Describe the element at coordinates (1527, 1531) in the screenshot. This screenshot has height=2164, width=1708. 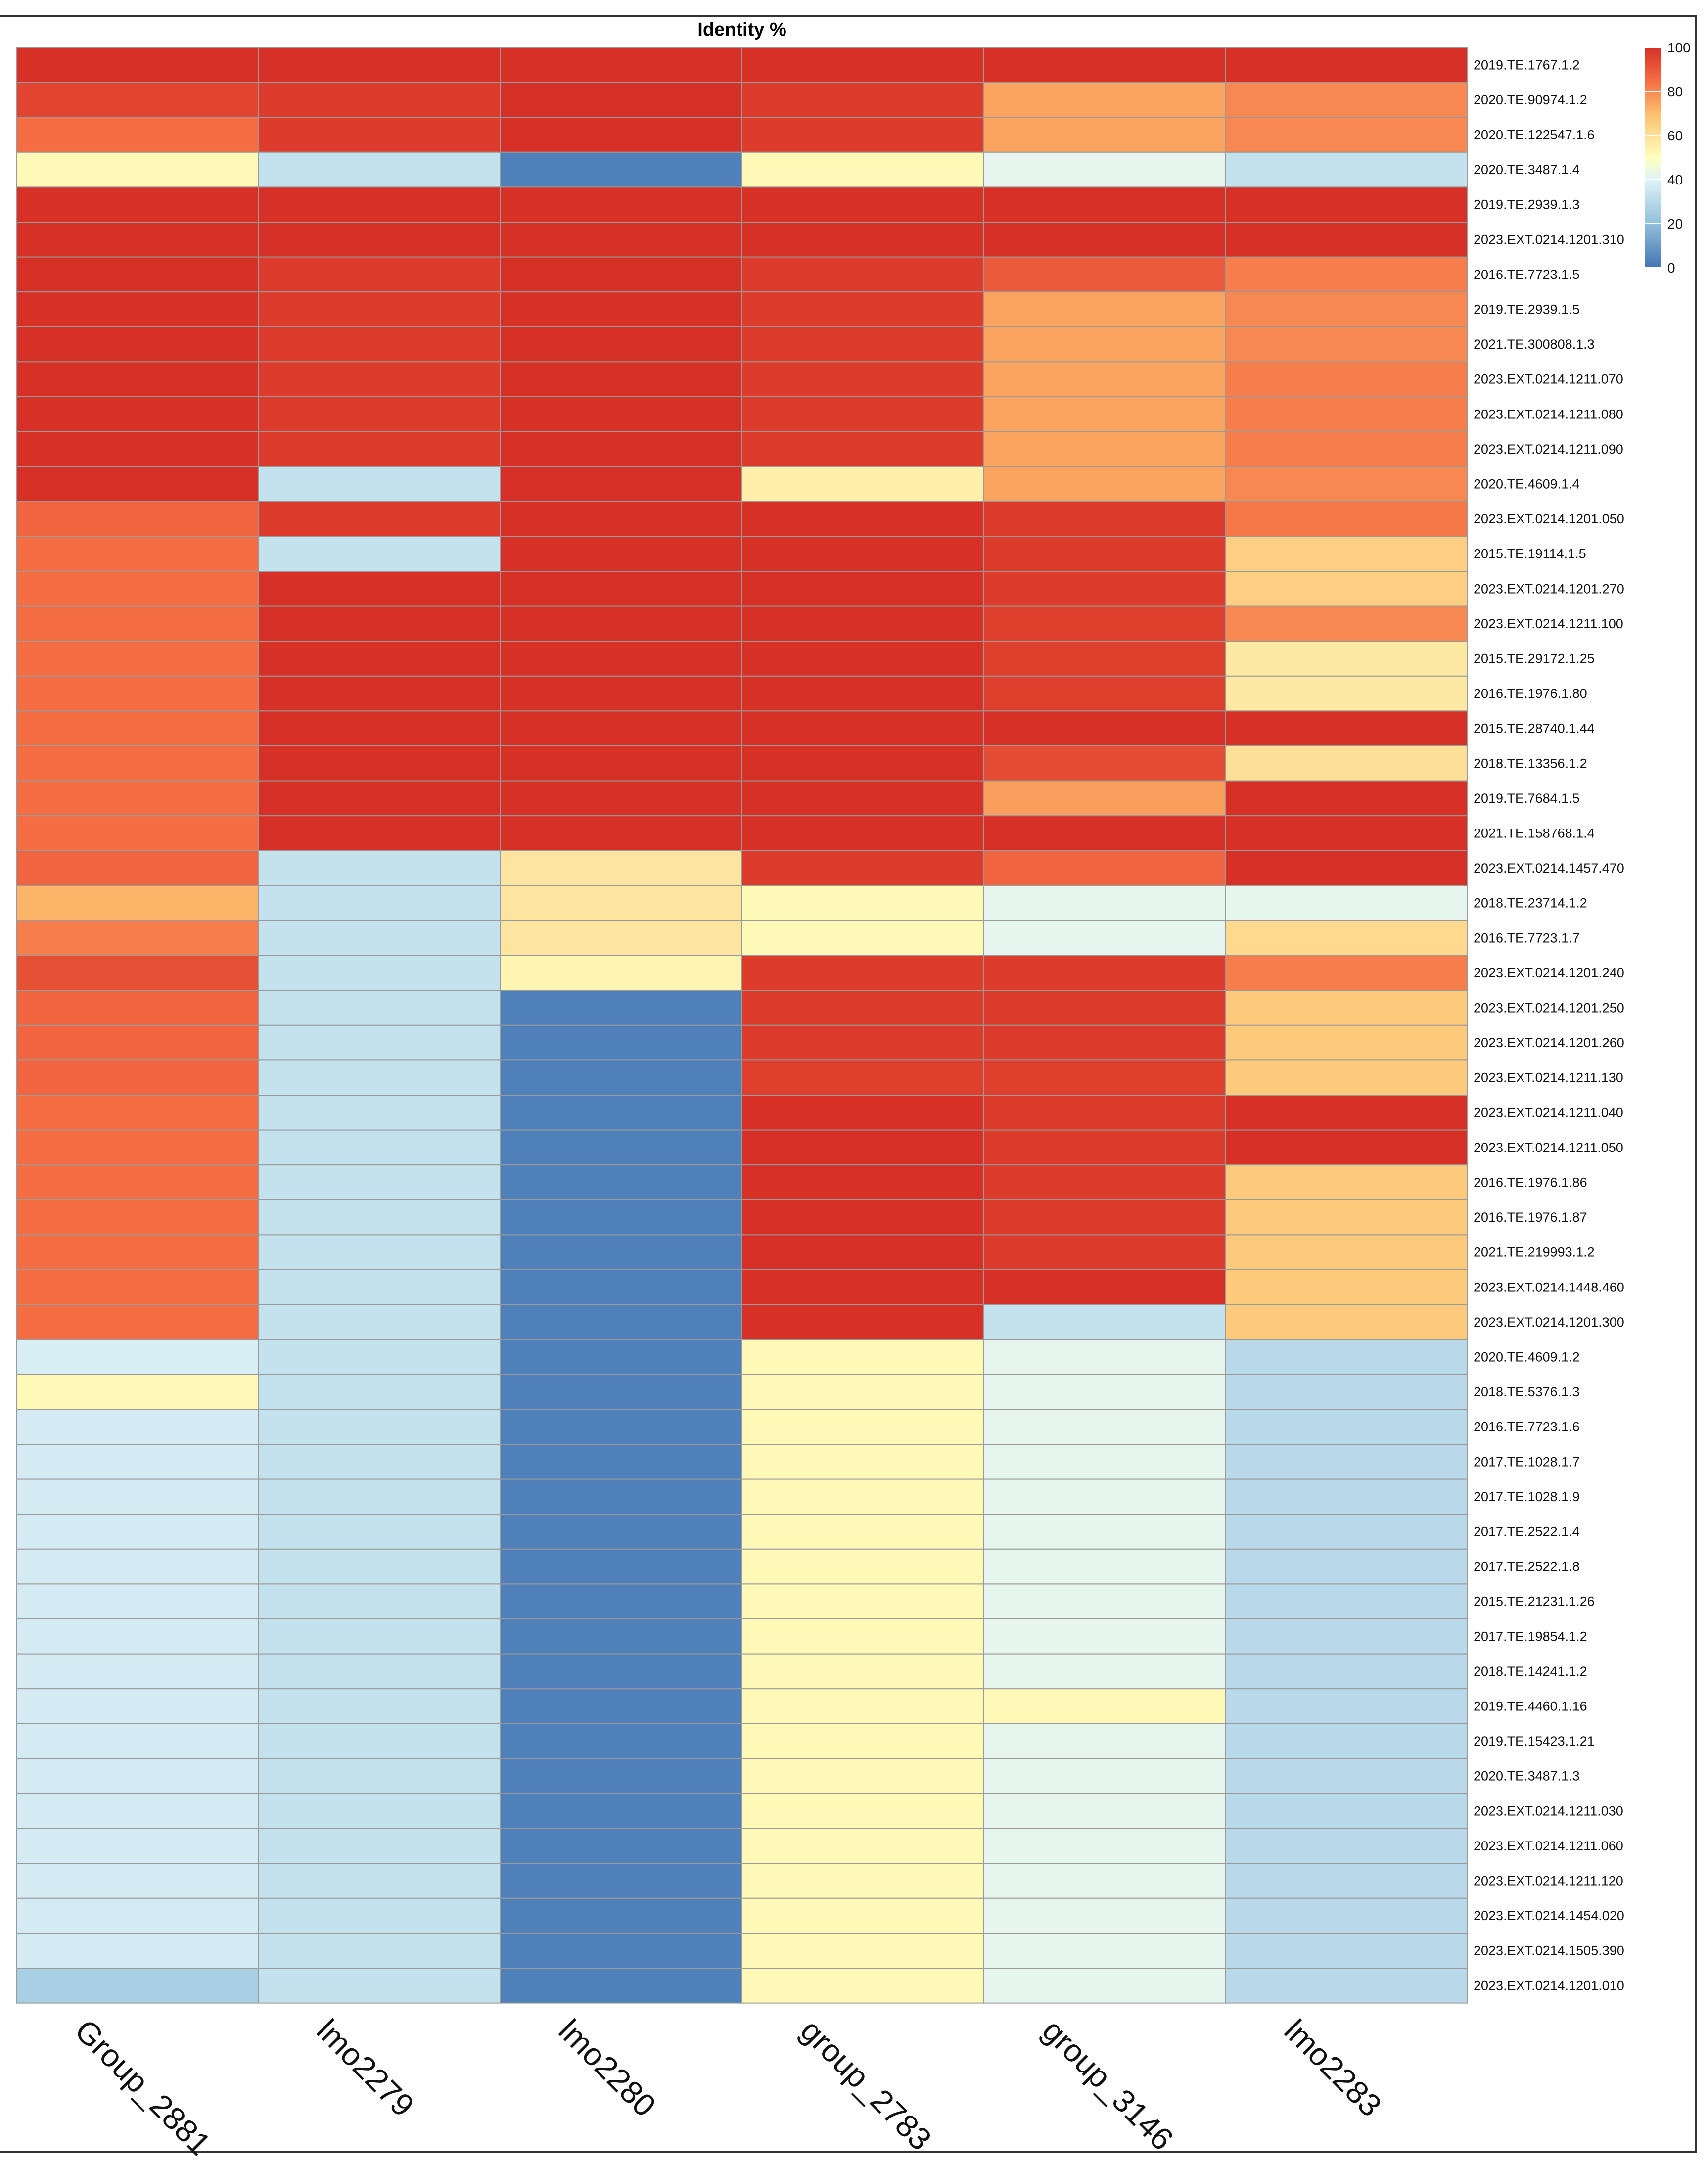
I see `row-label: 2017.TE.2522.1.4` at that location.